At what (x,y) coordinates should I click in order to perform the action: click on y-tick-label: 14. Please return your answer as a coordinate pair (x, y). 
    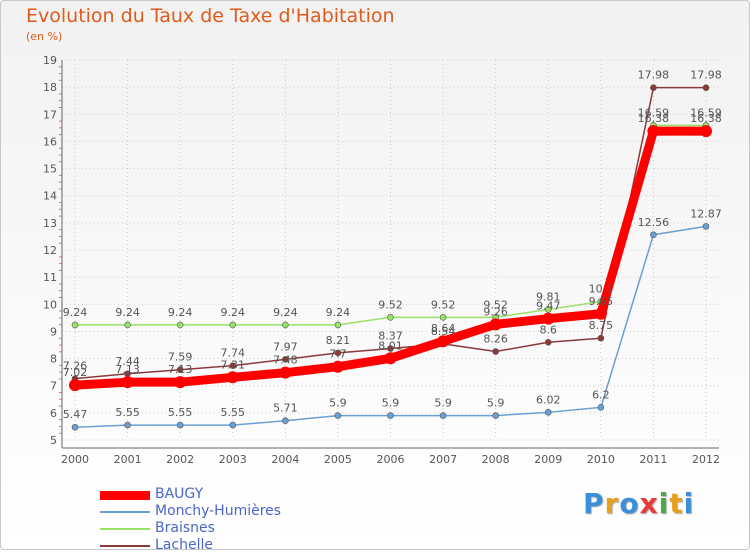
    Looking at the image, I should click on (50, 196).